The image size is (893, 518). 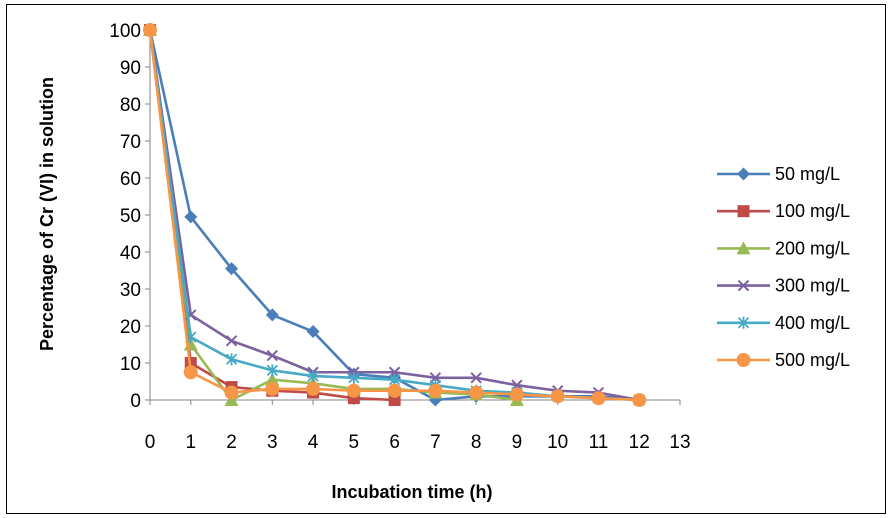 I want to click on y-axis-title: Percentage of Cr (VI) in solution, so click(x=47, y=214).